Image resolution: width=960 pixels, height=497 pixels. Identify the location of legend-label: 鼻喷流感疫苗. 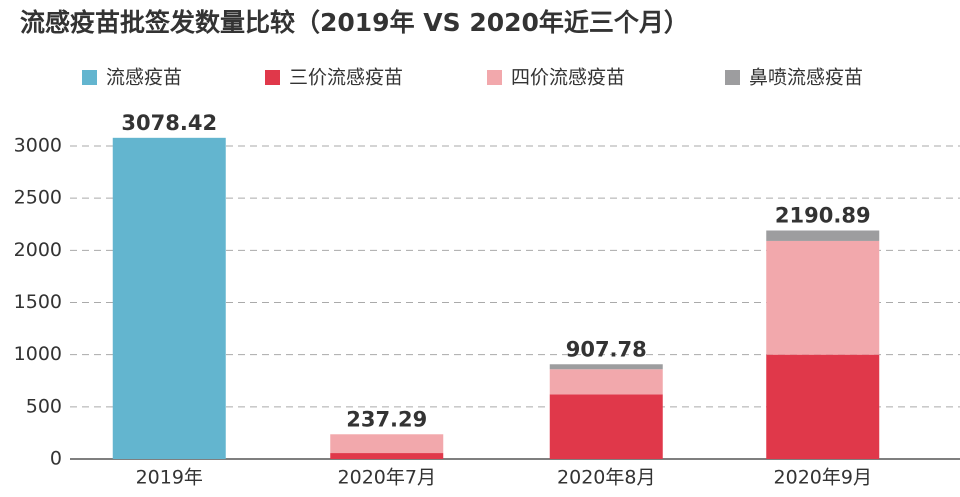
(806, 78).